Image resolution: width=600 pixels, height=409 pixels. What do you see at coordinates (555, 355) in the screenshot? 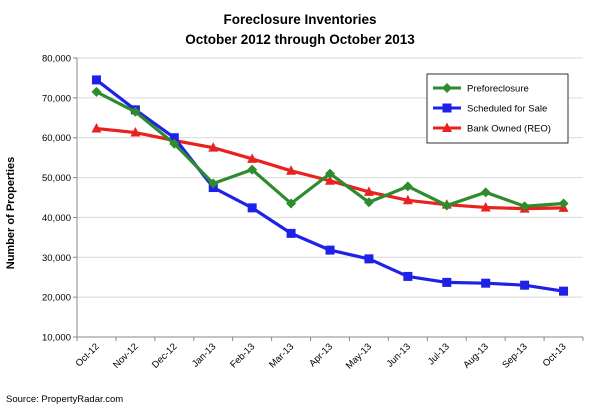
I see `x-tick-label: Oct-13` at bounding box center [555, 355].